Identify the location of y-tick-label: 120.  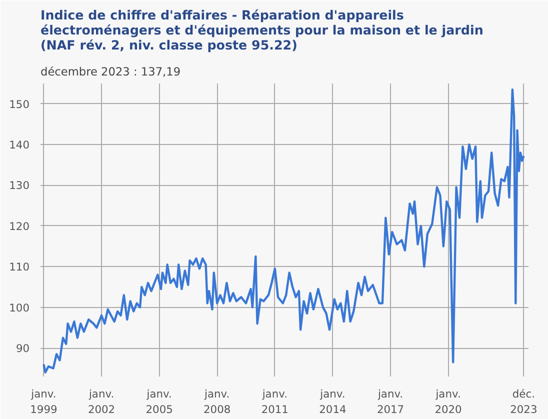
(19, 226).